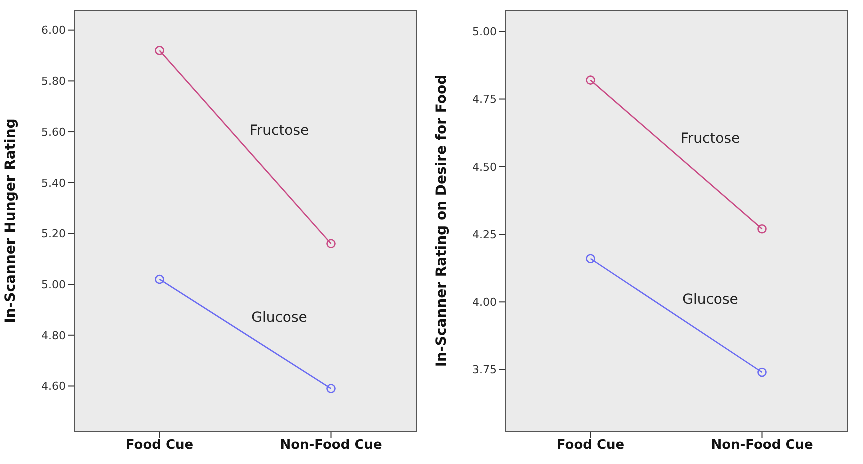 The width and height of the screenshot is (863, 464). Describe the element at coordinates (54, 31) in the screenshot. I see `y-tick-label: 6.00` at that location.